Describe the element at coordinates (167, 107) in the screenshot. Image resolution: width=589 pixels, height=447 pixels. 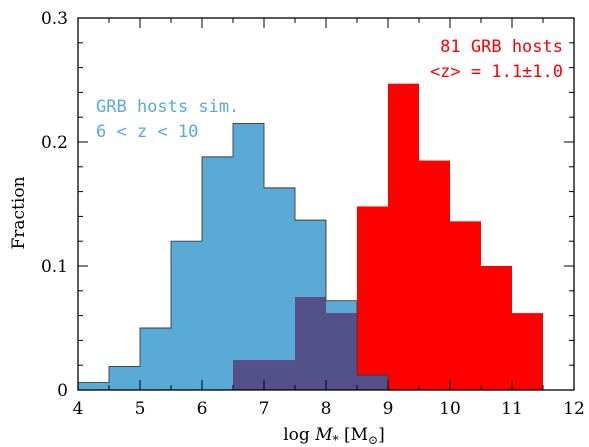
I see `sim-annotation-line-1: GRB hosts sim.` at that location.